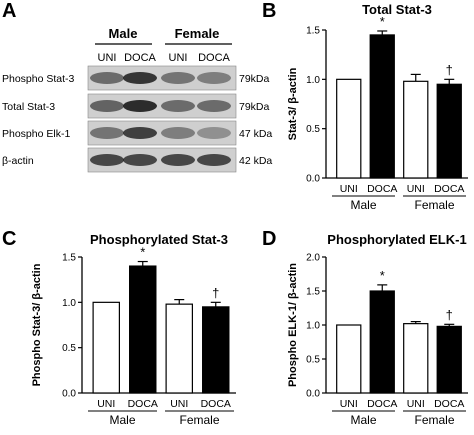  I want to click on panel-label-c: C, so click(9, 239).